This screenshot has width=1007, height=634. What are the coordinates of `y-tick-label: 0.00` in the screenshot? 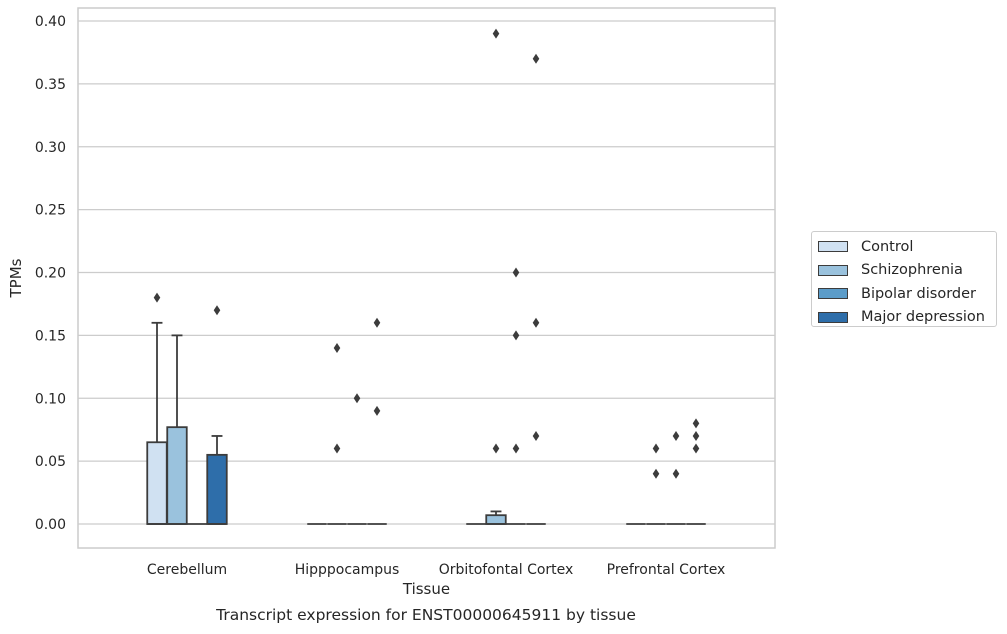 It's located at (50, 525).